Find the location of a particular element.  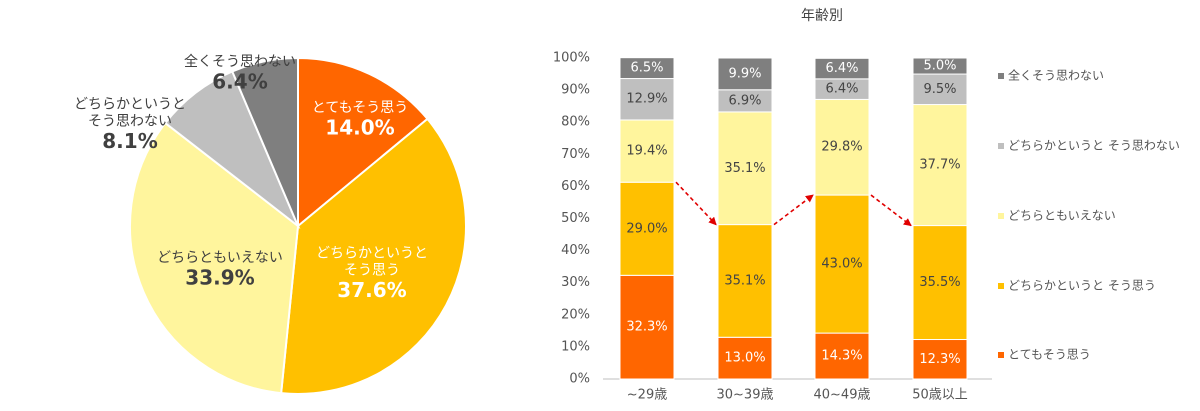

bar-data-label: 43.0% is located at coordinates (841, 264).